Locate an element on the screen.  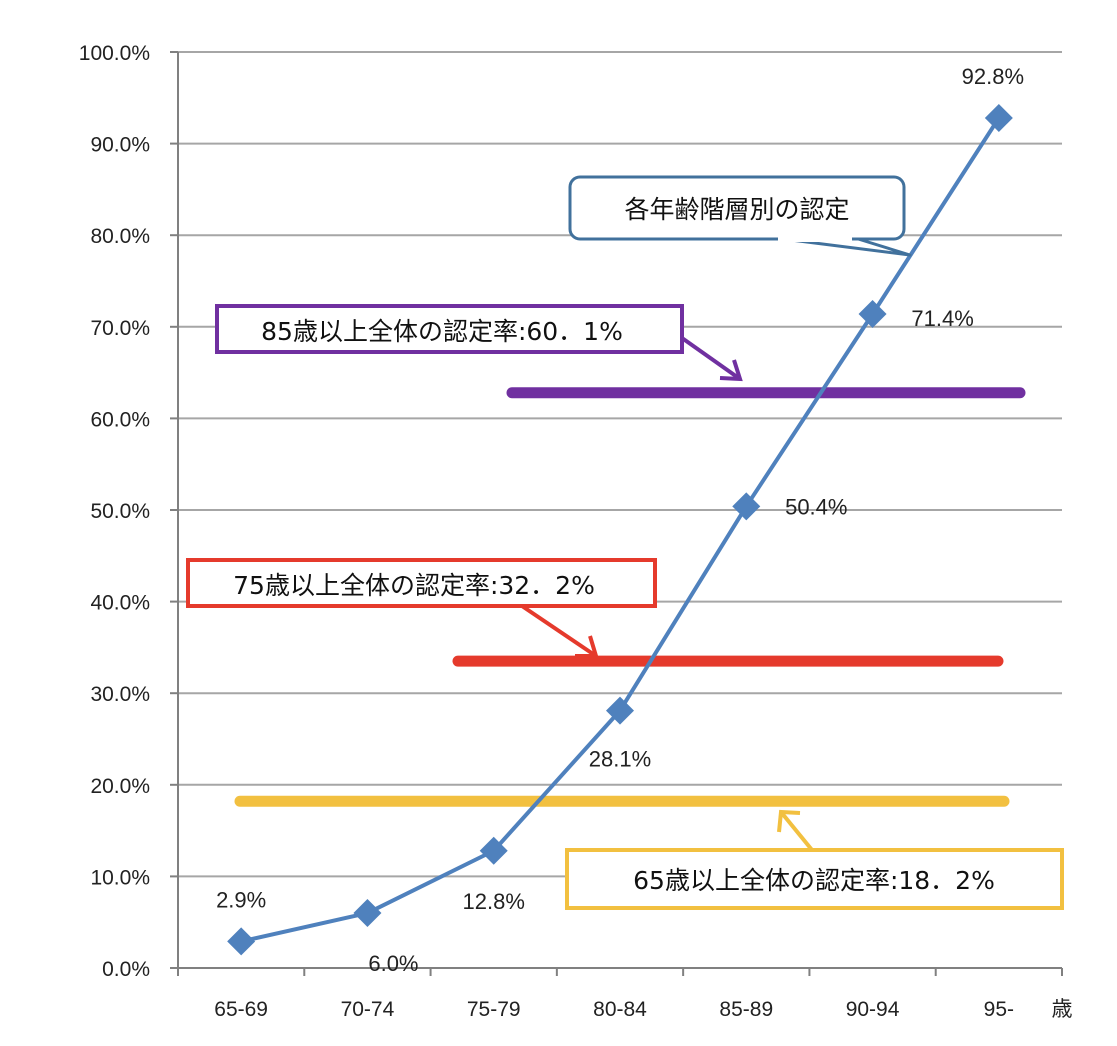
x-tick-labels: 65-69 70-74 75-79 80-84 85-89 90-94 95- is located at coordinates (614, 1009).